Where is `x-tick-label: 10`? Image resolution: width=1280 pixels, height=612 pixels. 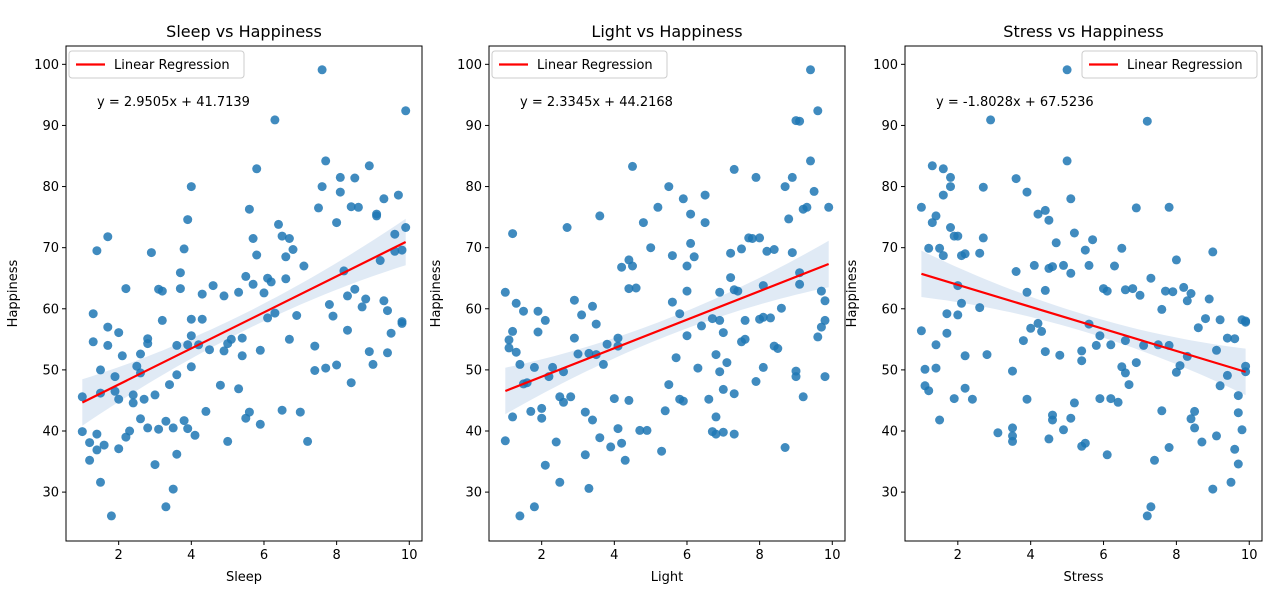
x-tick-label: 10 is located at coordinates (1249, 555).